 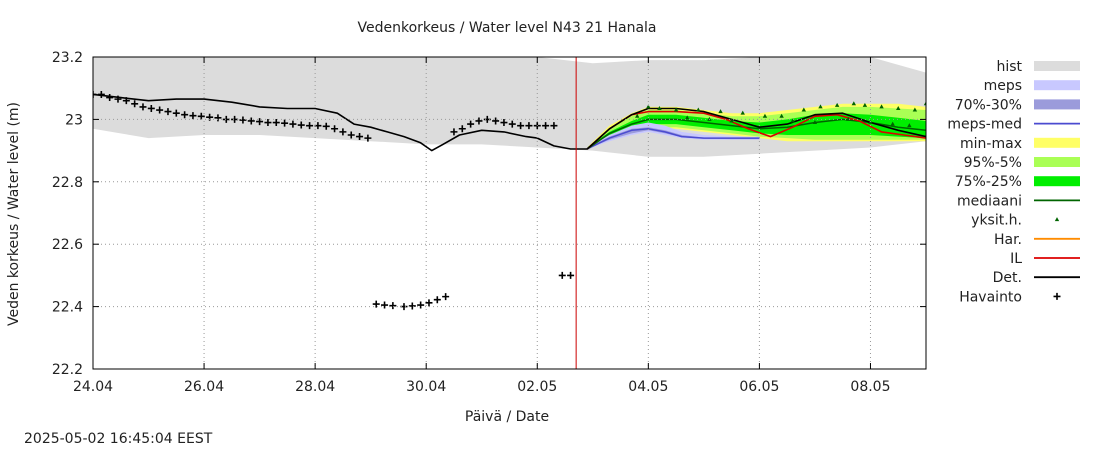 I want to click on legend-item-70-30: 70%-30%, so click(x=1017, y=105).